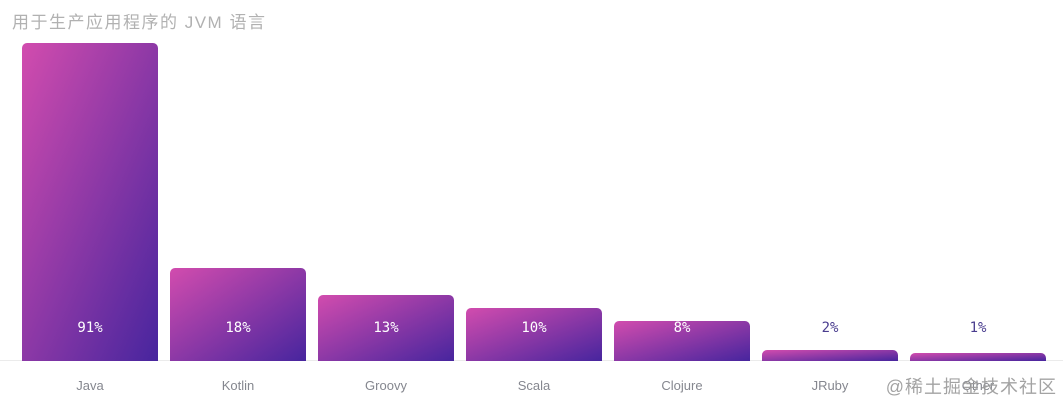  What do you see at coordinates (534, 385) in the screenshot?
I see `category-label: Scala` at bounding box center [534, 385].